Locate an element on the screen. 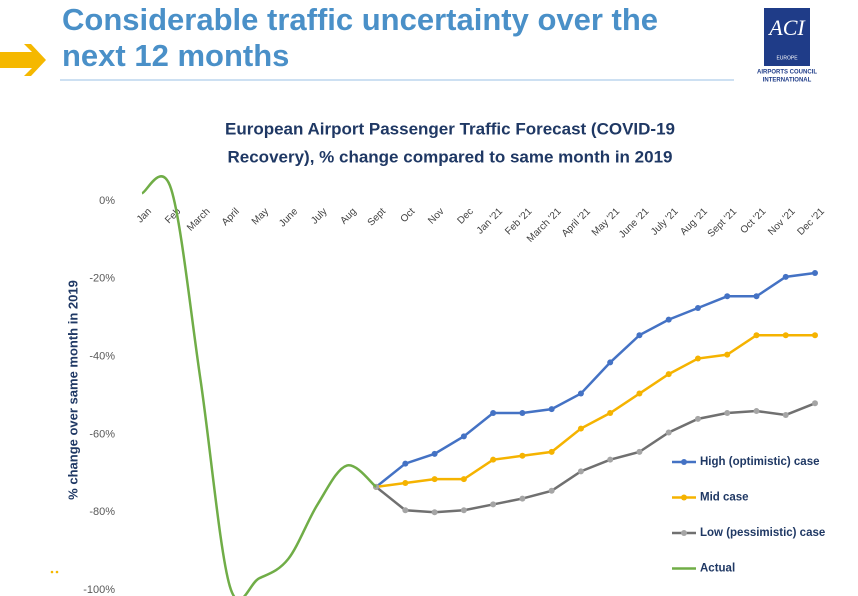 The width and height of the screenshot is (858, 596). logo-mark: ACI is located at coordinates (786, 27).